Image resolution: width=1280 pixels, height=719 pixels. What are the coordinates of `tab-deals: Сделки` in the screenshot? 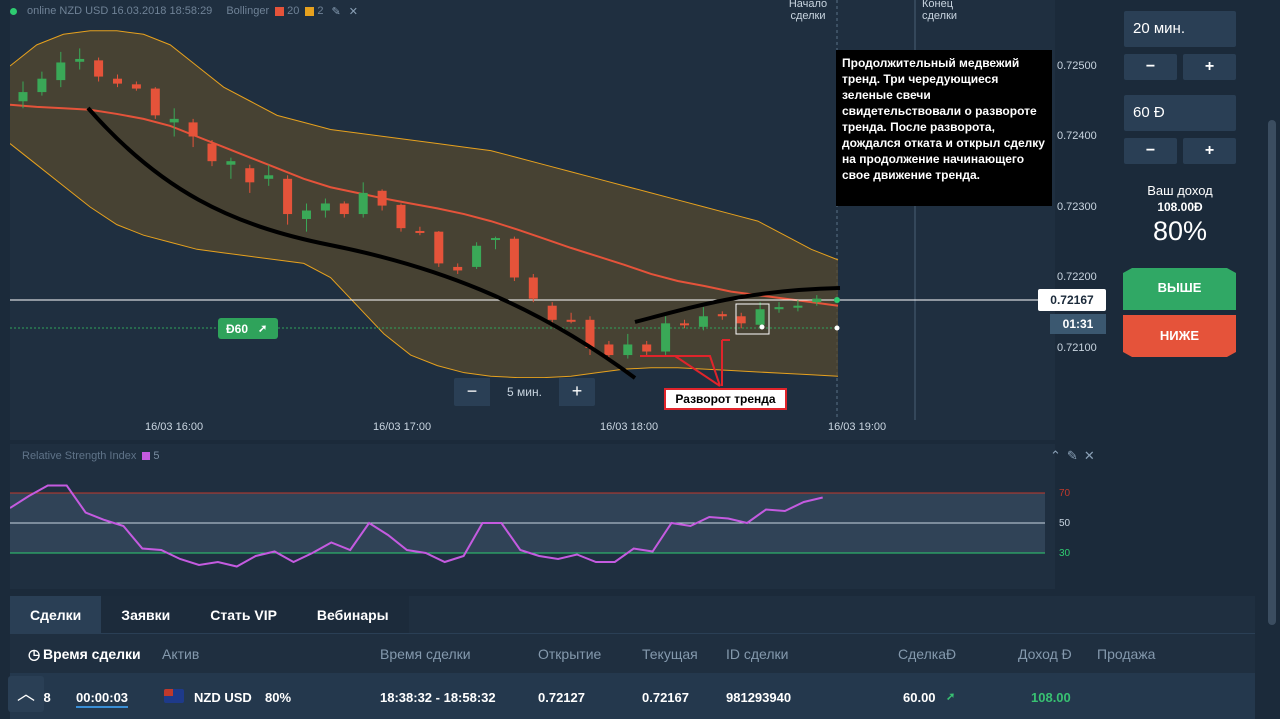 It's located at (56, 614).